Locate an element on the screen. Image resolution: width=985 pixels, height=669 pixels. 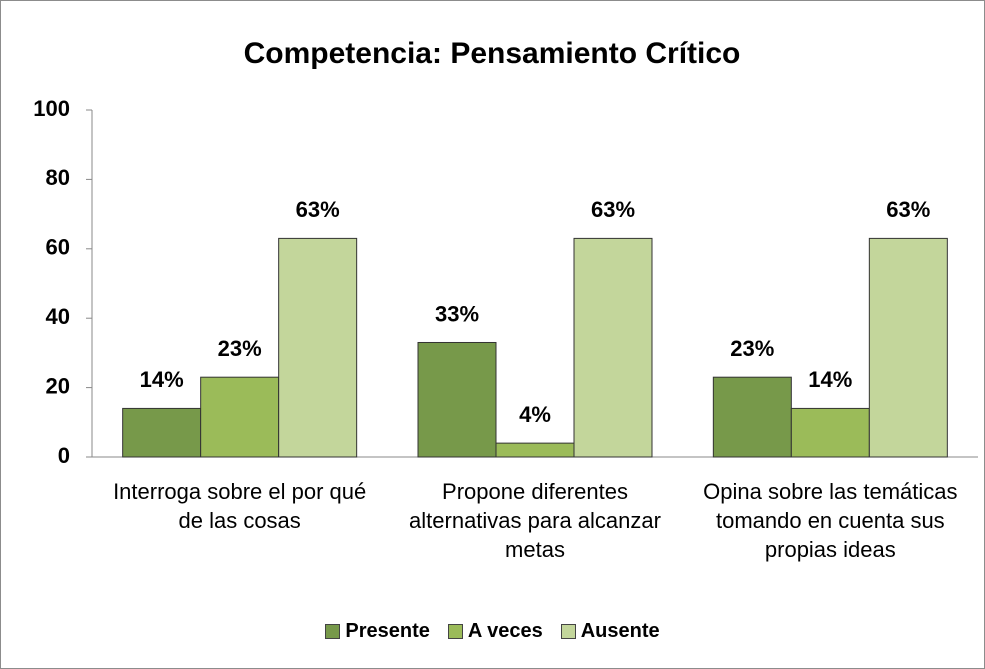
legend-label: A veces is located at coordinates (505, 631).